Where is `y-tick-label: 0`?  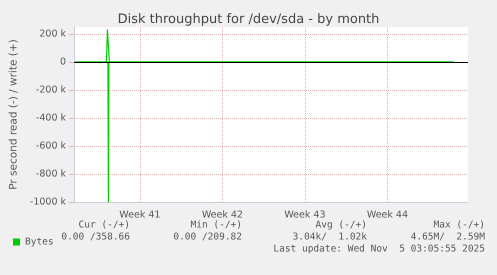 y-tick-label: 0 is located at coordinates (63, 62).